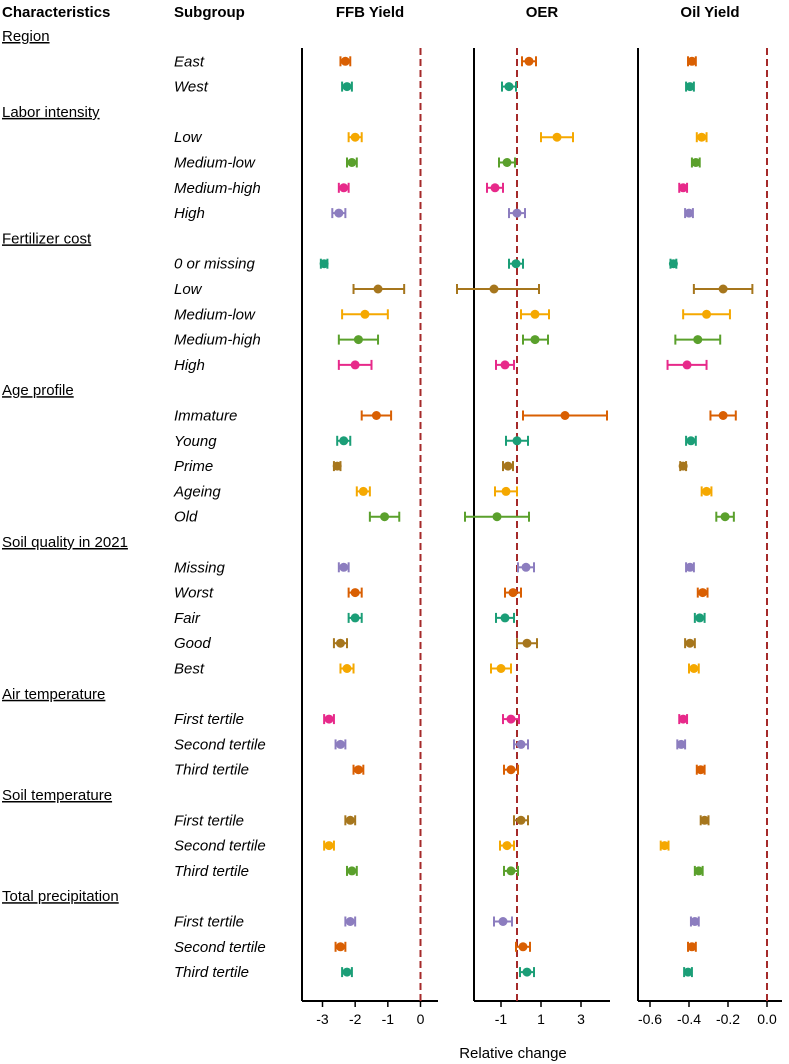 The width and height of the screenshot is (789, 1064). I want to click on category-label: Total precipitation, so click(60, 896).